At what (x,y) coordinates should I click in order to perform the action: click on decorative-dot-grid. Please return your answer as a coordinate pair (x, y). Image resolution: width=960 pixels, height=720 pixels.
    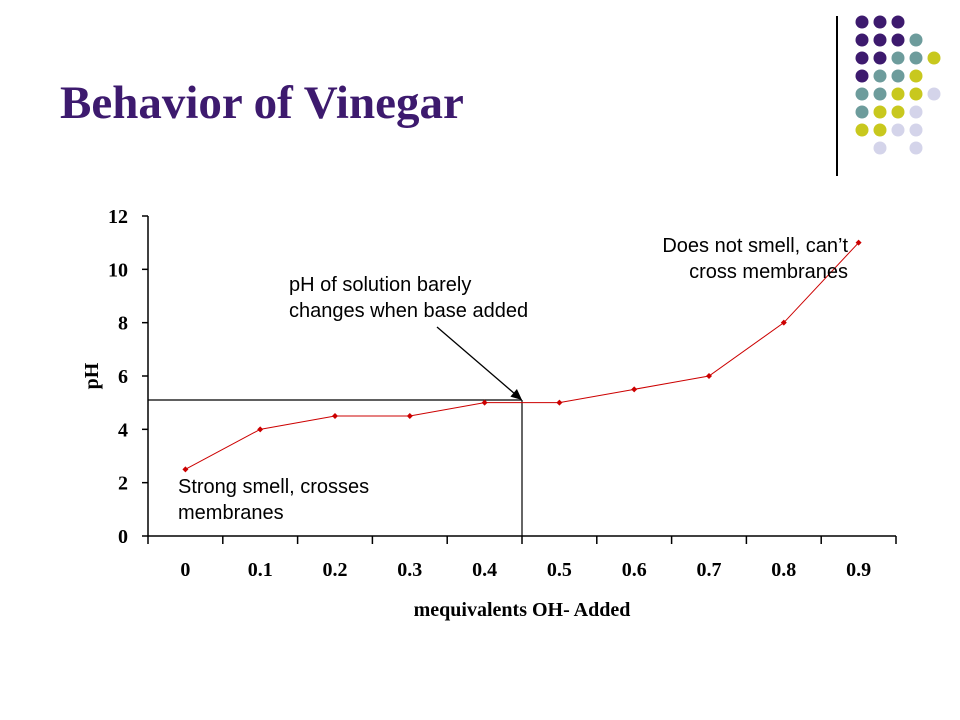
    Looking at the image, I should click on (898, 85).